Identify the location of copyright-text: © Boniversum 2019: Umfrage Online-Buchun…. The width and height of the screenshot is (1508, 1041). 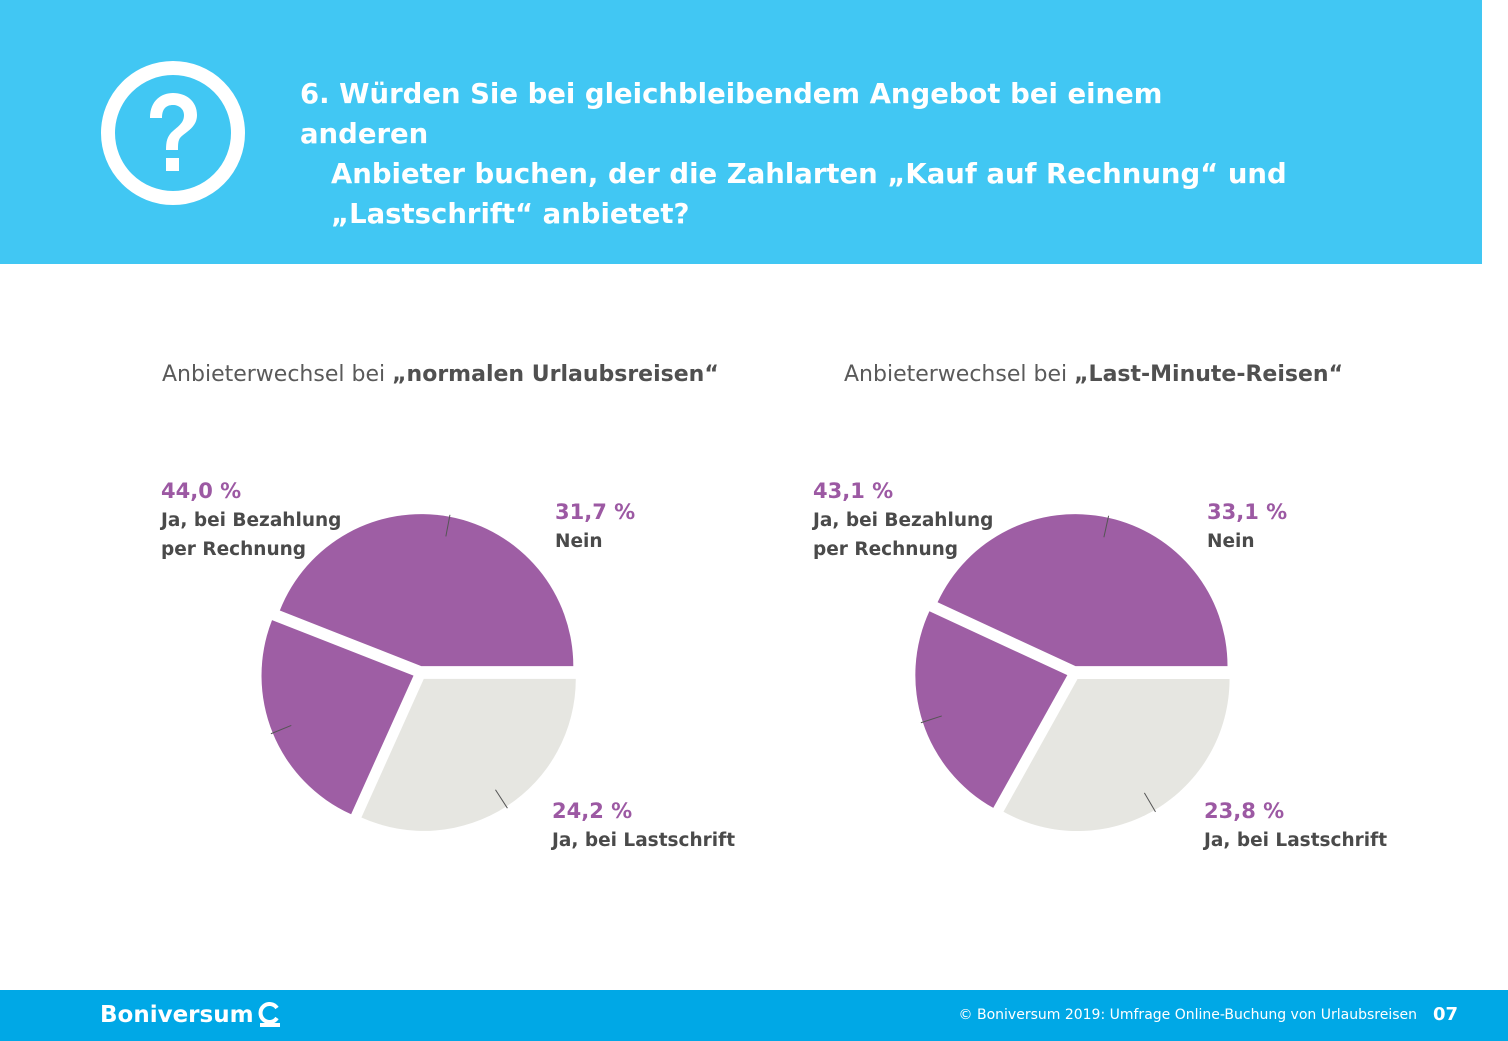
(1187, 1015).